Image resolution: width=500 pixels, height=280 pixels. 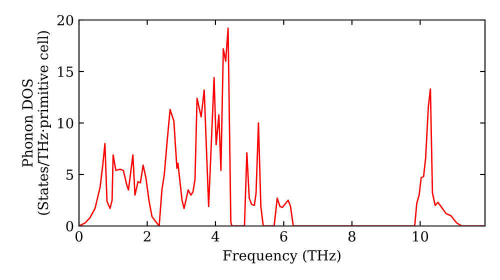 I want to click on y-tick-label: 20, so click(x=65, y=20).